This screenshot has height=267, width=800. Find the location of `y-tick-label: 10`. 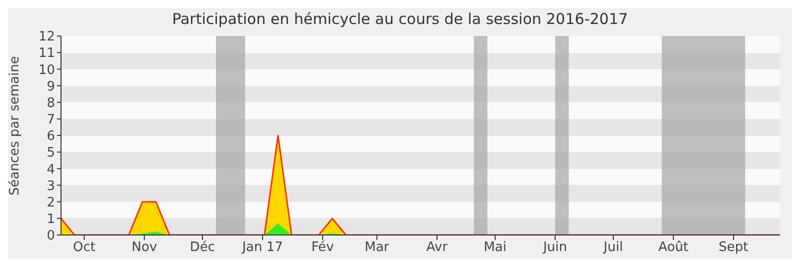

y-tick-label: 10 is located at coordinates (46, 70).